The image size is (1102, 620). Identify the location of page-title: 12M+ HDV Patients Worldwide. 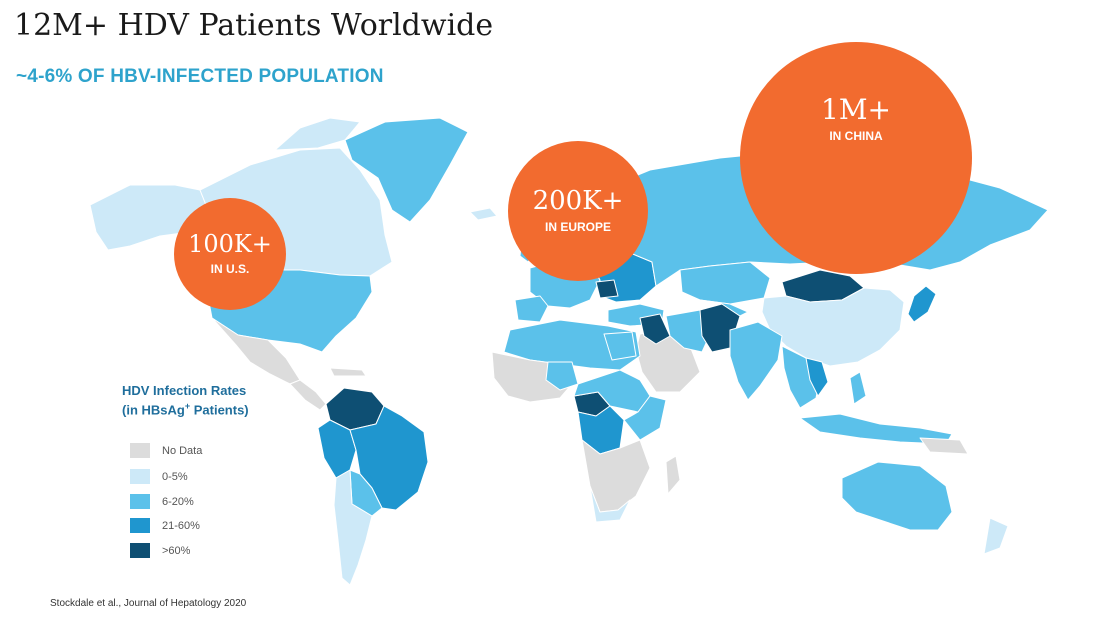
(254, 25).